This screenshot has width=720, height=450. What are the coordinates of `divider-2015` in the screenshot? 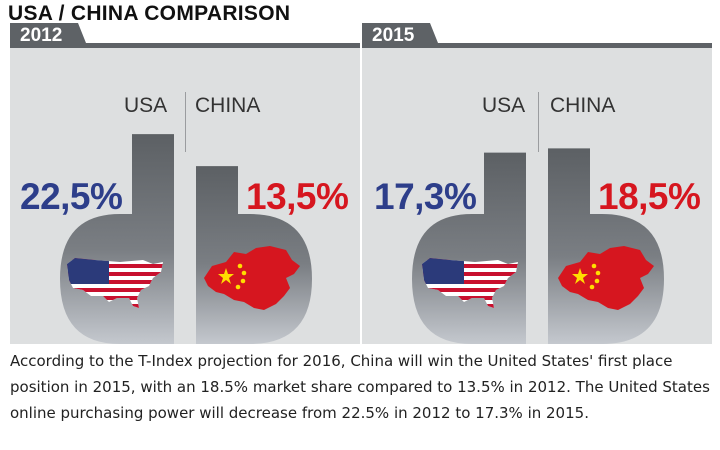 It's located at (538, 122).